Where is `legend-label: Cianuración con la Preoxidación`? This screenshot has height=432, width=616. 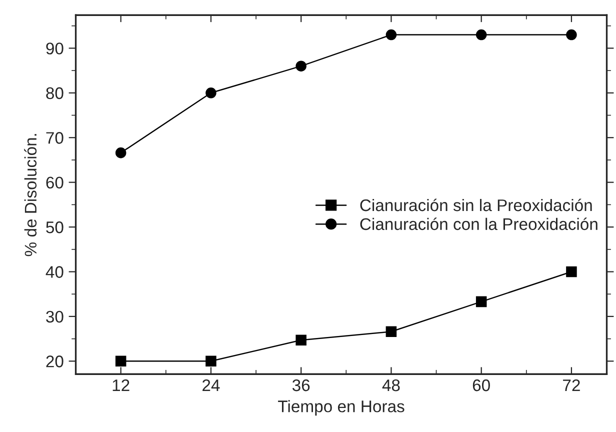
legend-label: Cianuración con la Preoxidación is located at coordinates (479, 224).